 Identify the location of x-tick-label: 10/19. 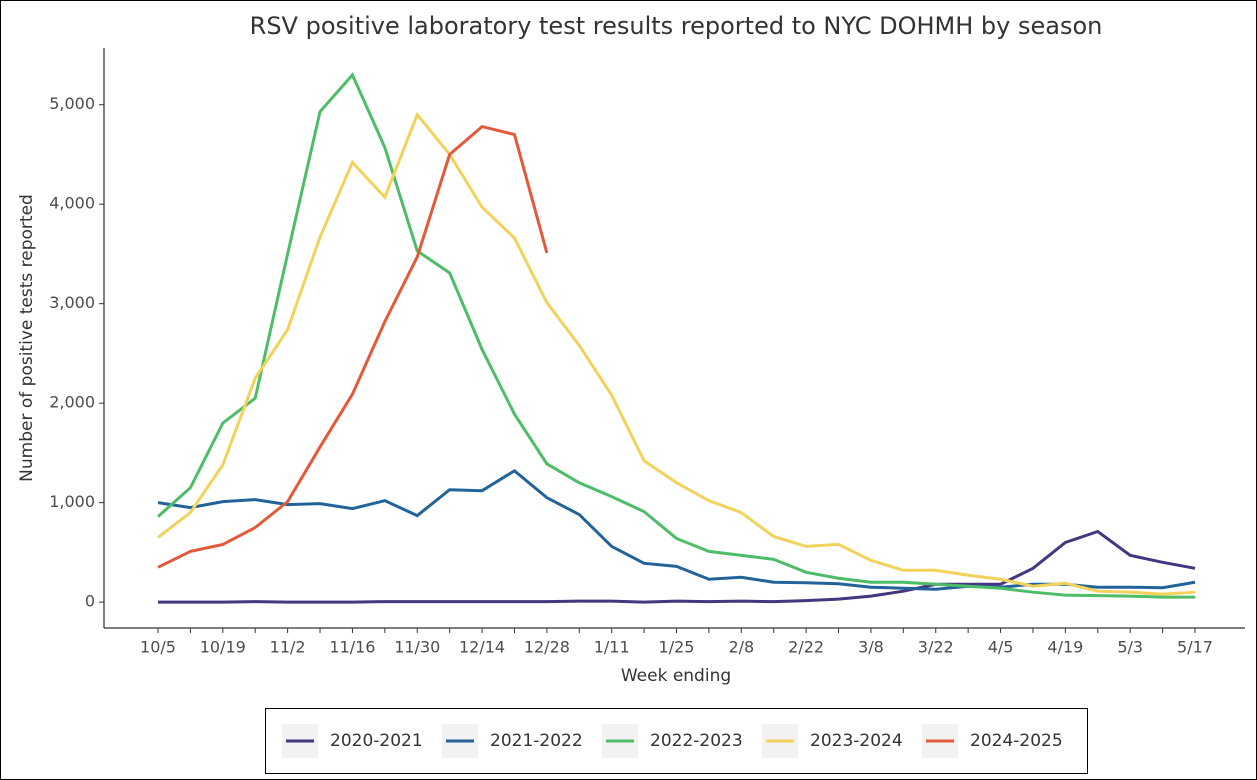
(223, 647).